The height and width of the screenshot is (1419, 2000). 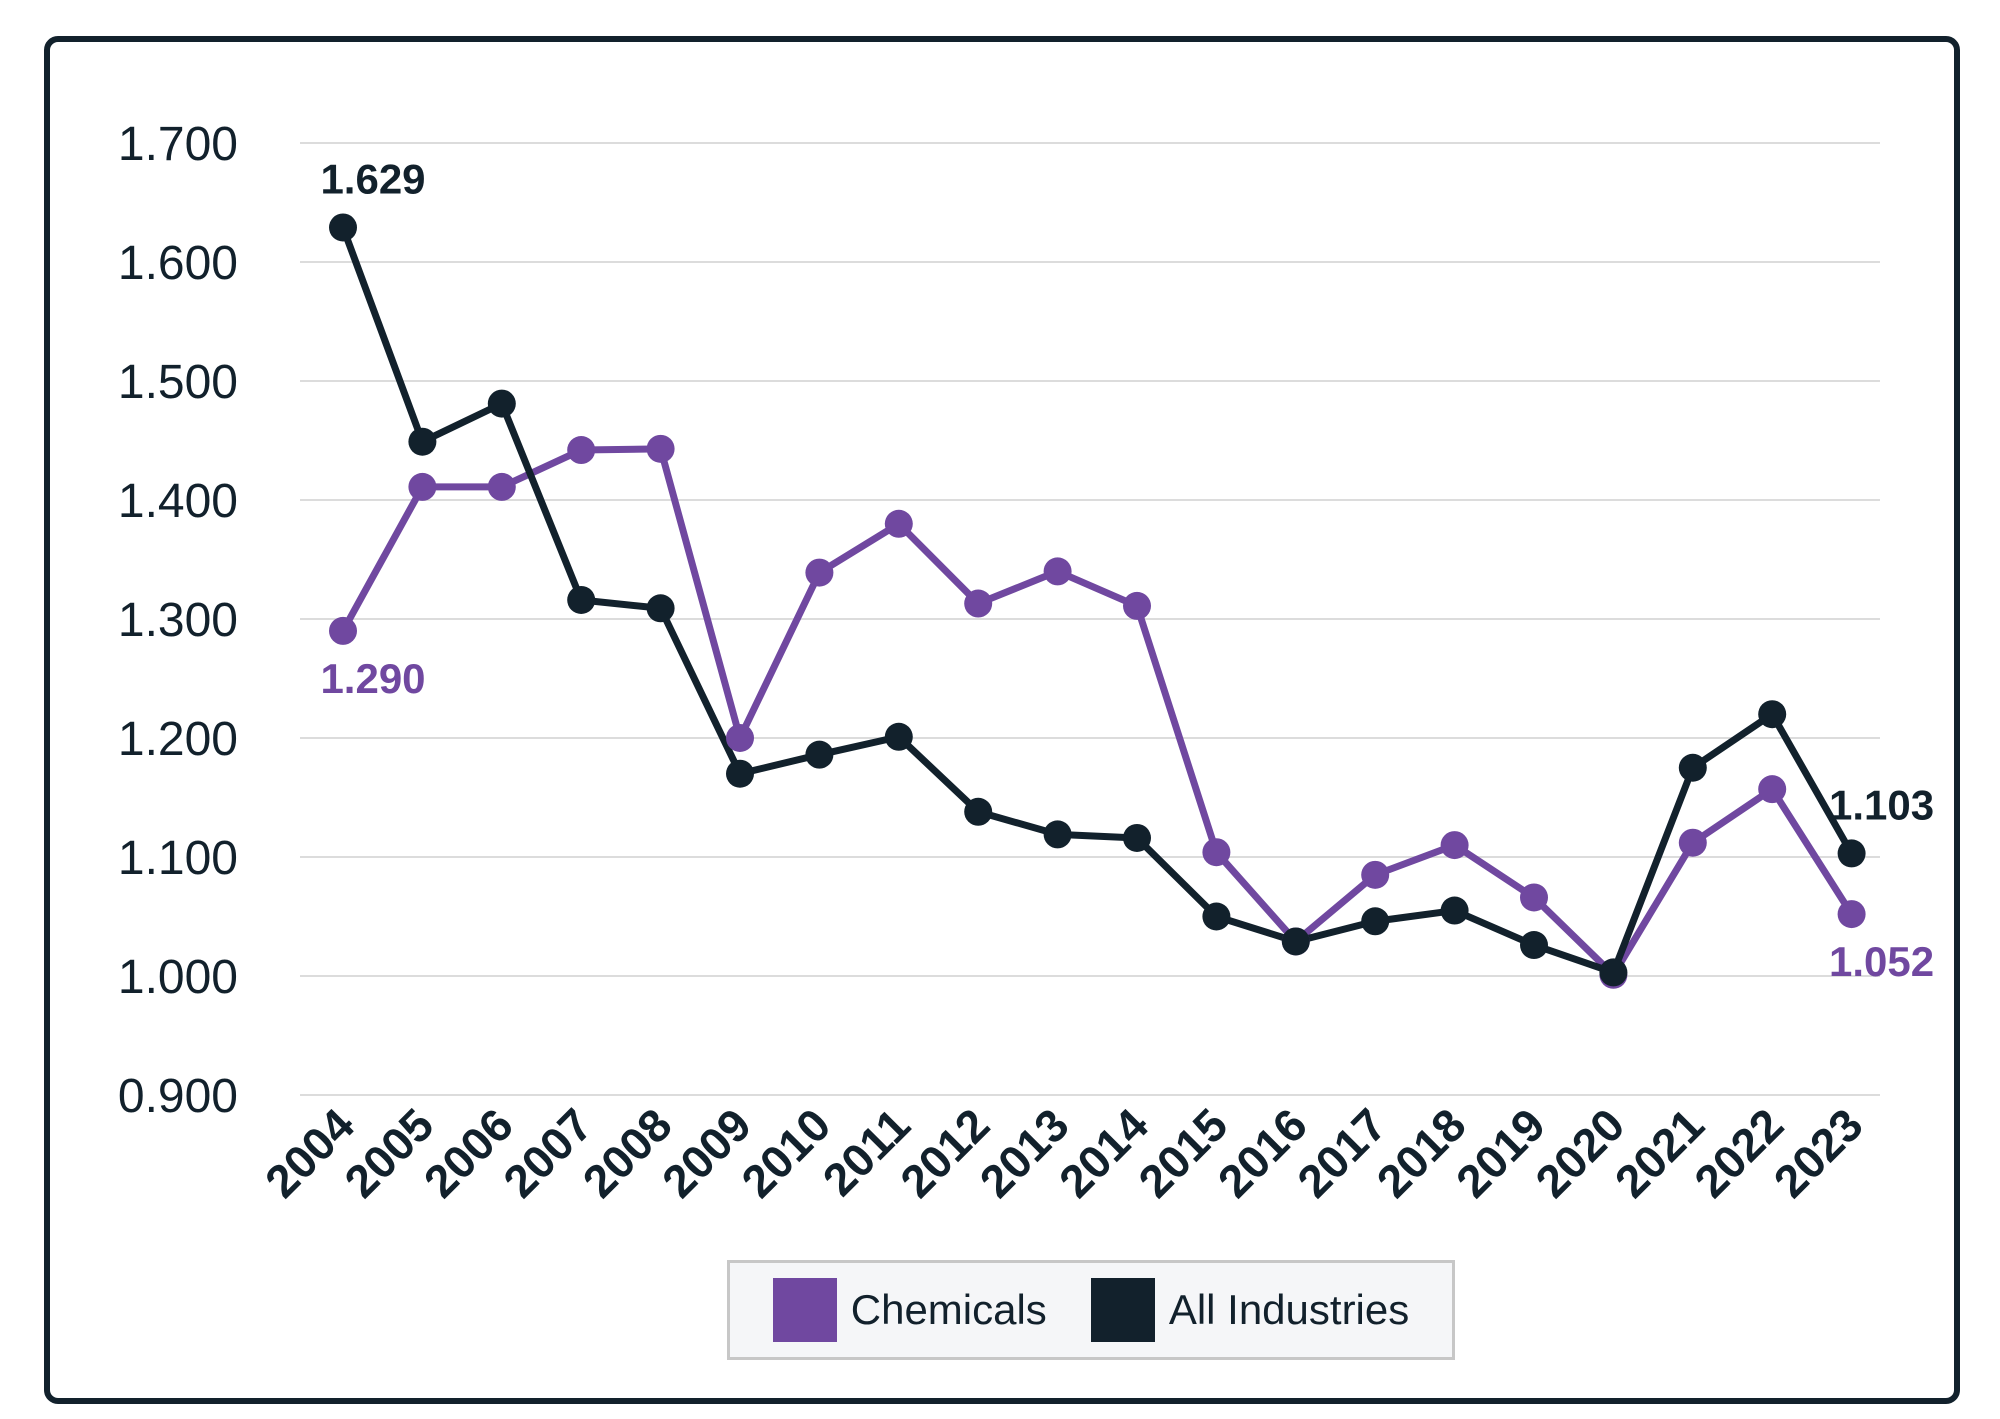 What do you see at coordinates (178, 858) in the screenshot?
I see `y-tick-label: 1.100` at bounding box center [178, 858].